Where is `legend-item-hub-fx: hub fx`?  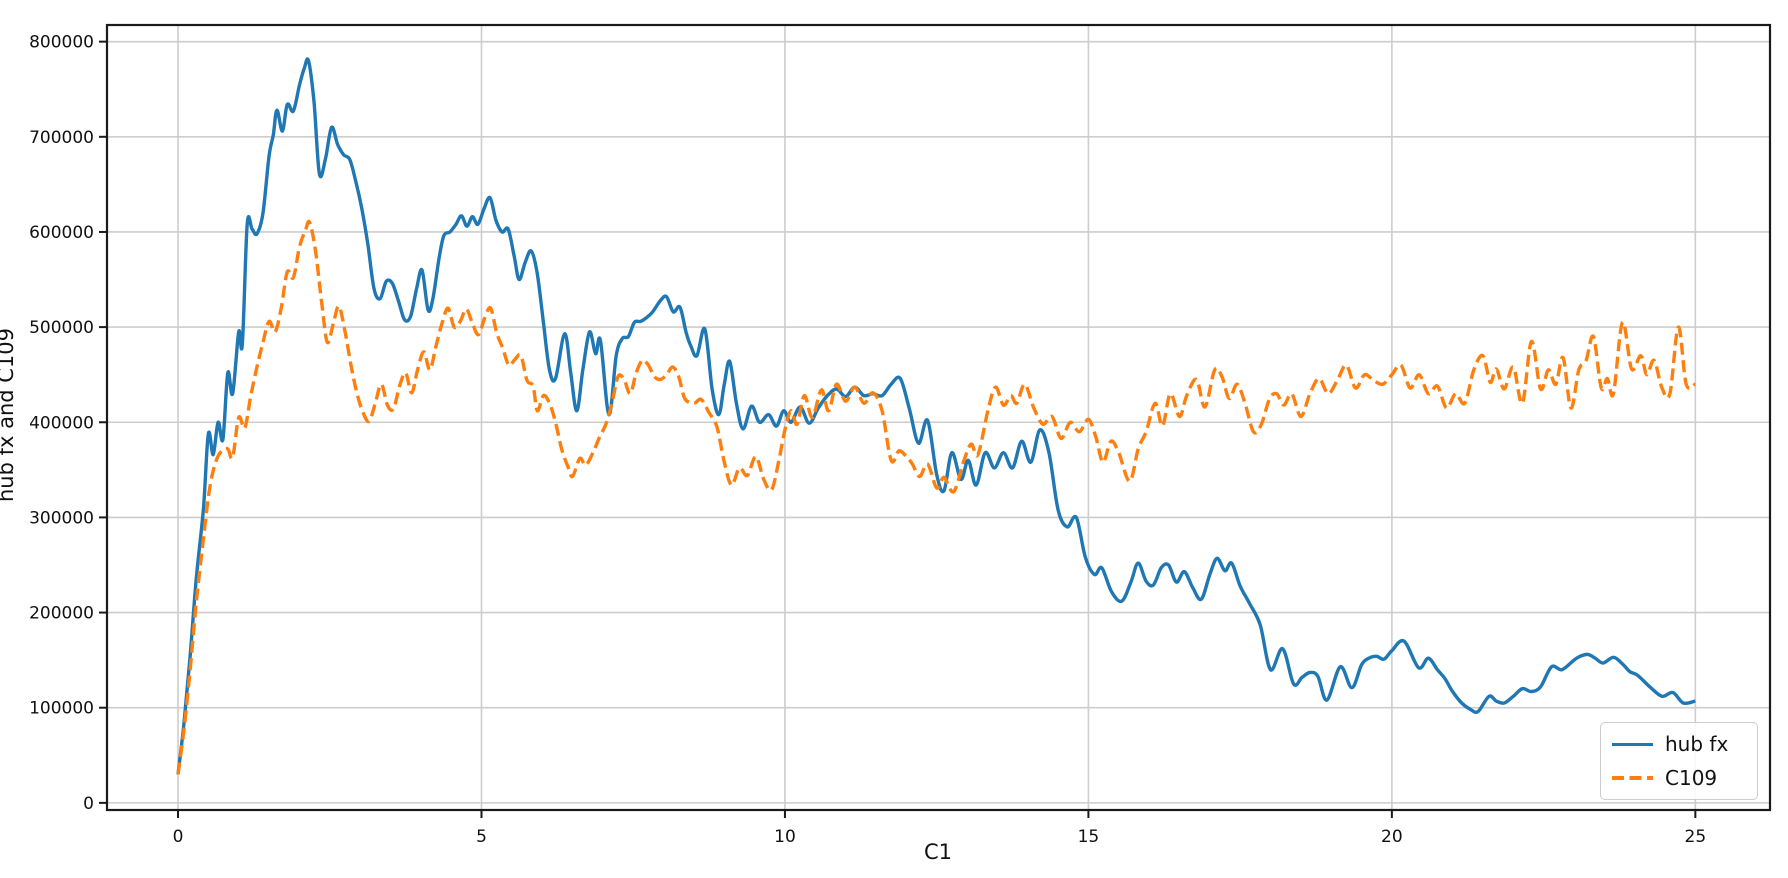
legend-item-hub-fx: hub fx is located at coordinates (1684, 744).